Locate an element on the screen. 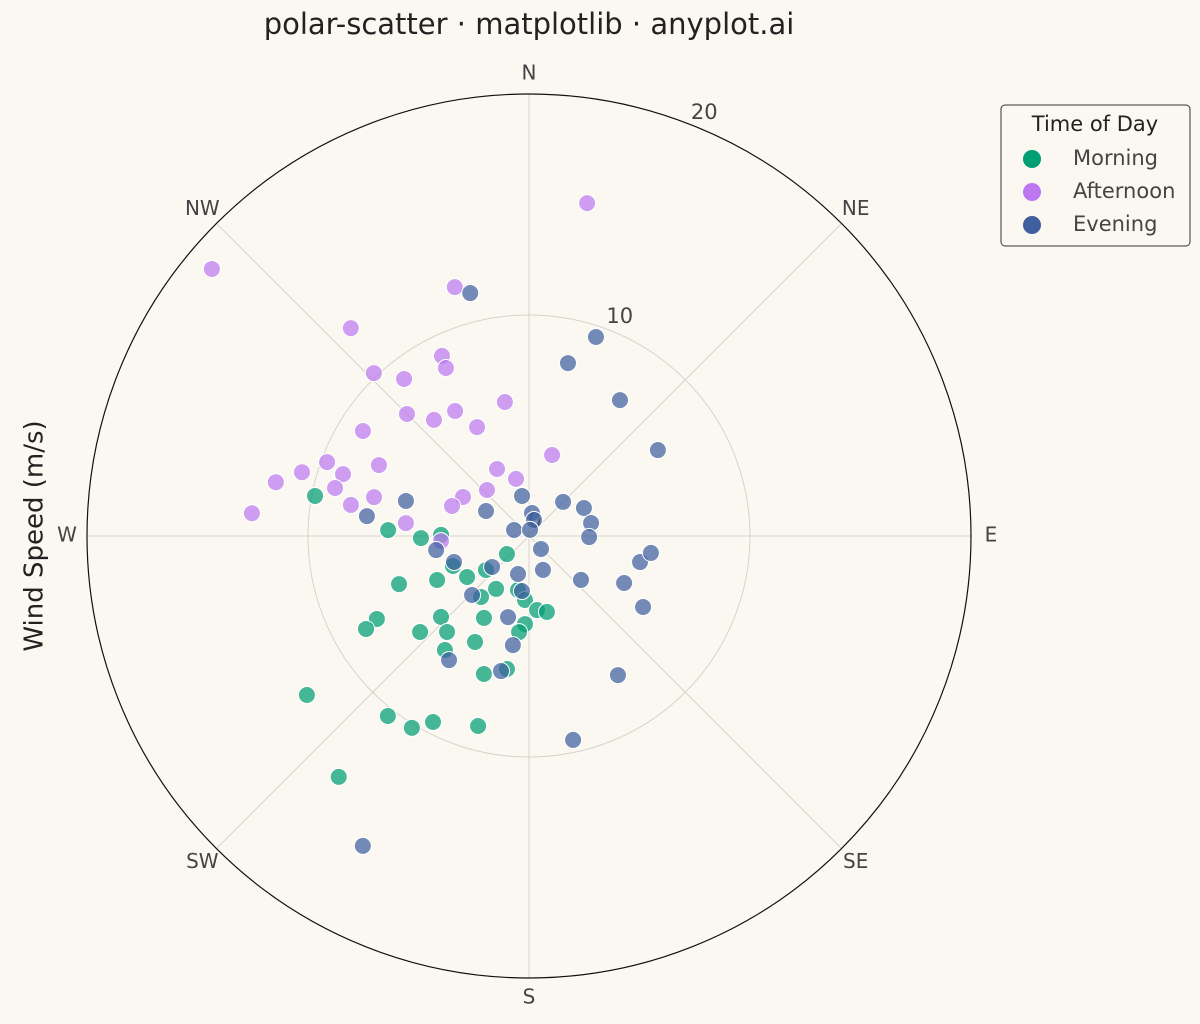 The width and height of the screenshot is (1200, 1024). legend-title: Time of Day is located at coordinates (1094, 124).